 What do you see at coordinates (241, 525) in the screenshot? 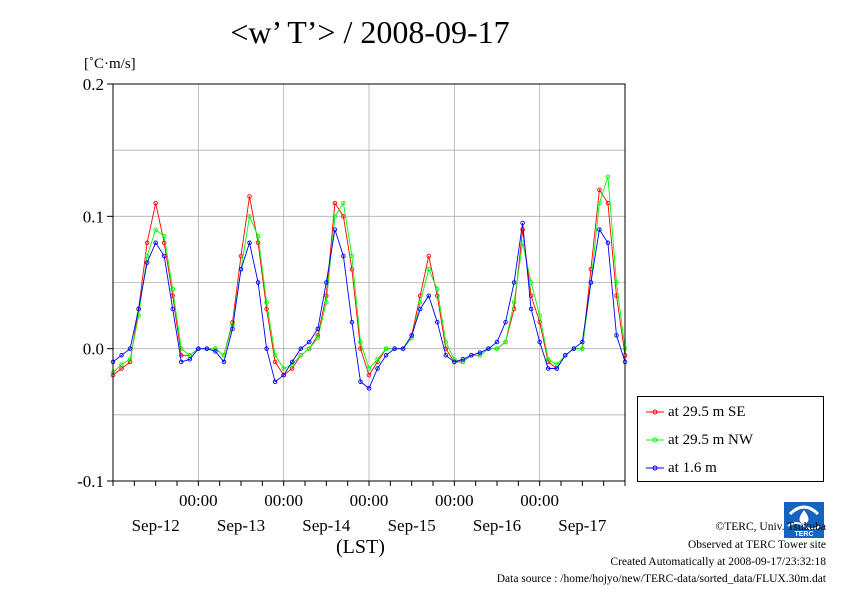
I see `x-day-label: Sep-13` at bounding box center [241, 525].